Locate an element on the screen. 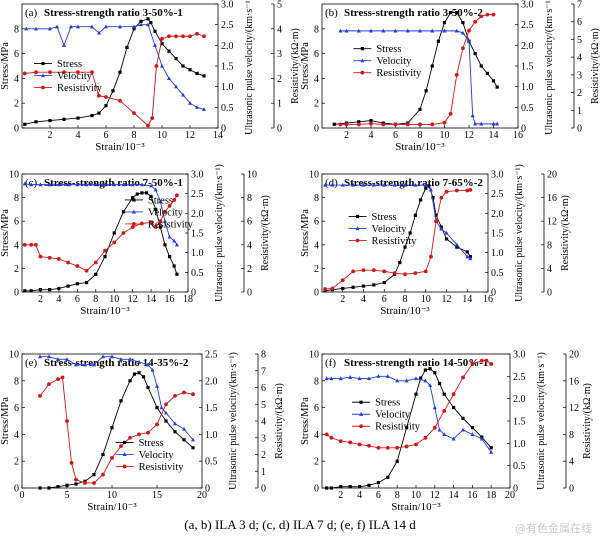 This screenshot has height=538, width=600. y-tick-label-stress: 10 is located at coordinates (14, 355).